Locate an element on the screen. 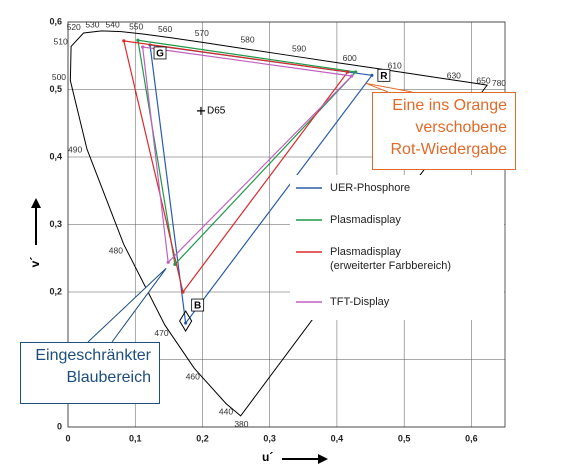 Image resolution: width=573 pixels, height=467 pixels. b-diamond is located at coordinates (186, 321).